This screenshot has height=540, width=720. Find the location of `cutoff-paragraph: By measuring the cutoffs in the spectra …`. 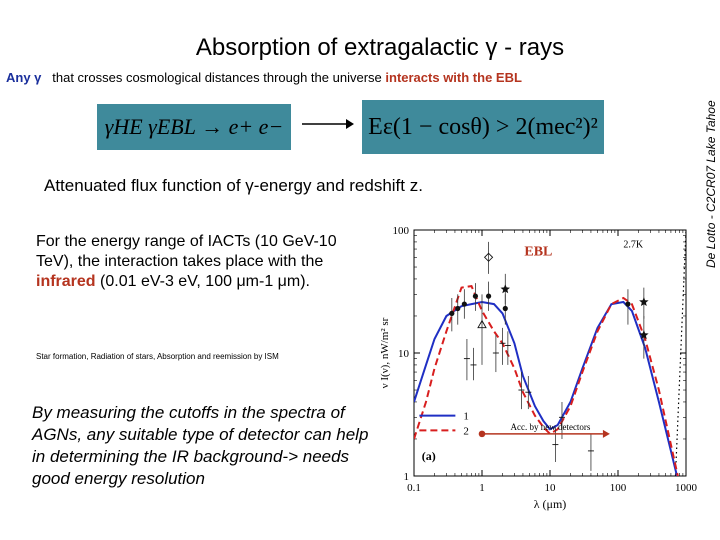

cutoff-paragraph: By measuring the cutoffs in the spectra … is located at coordinates (200, 445).